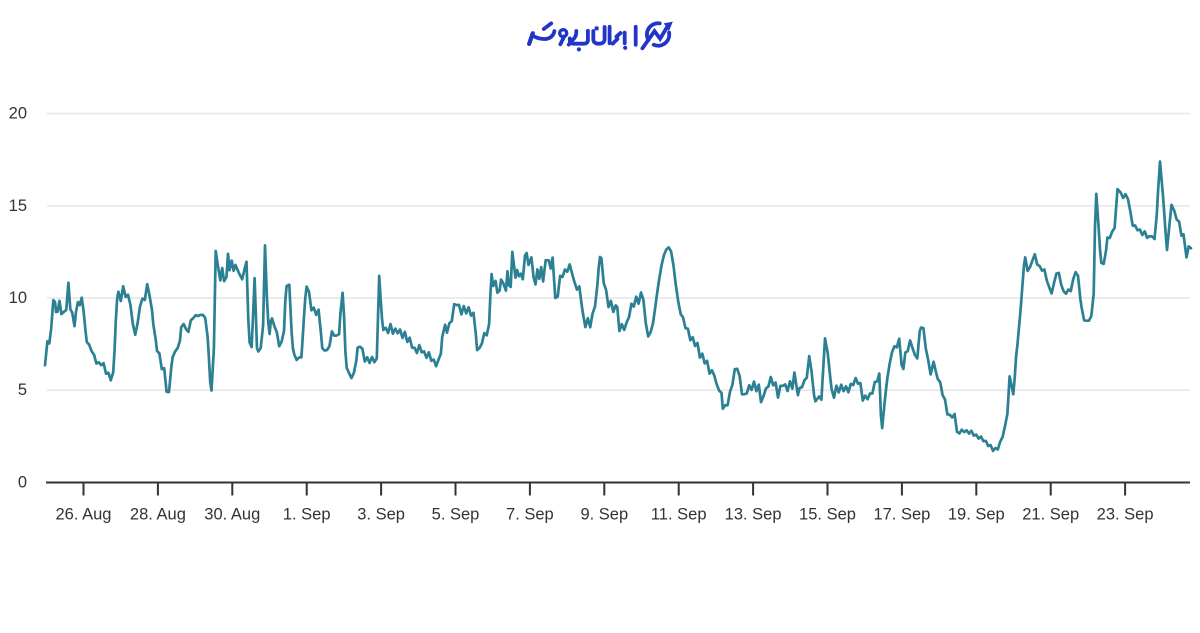 Image resolution: width=1200 pixels, height=633 pixels. Describe the element at coordinates (18, 298) in the screenshot. I see `svg-text: 10` at that location.